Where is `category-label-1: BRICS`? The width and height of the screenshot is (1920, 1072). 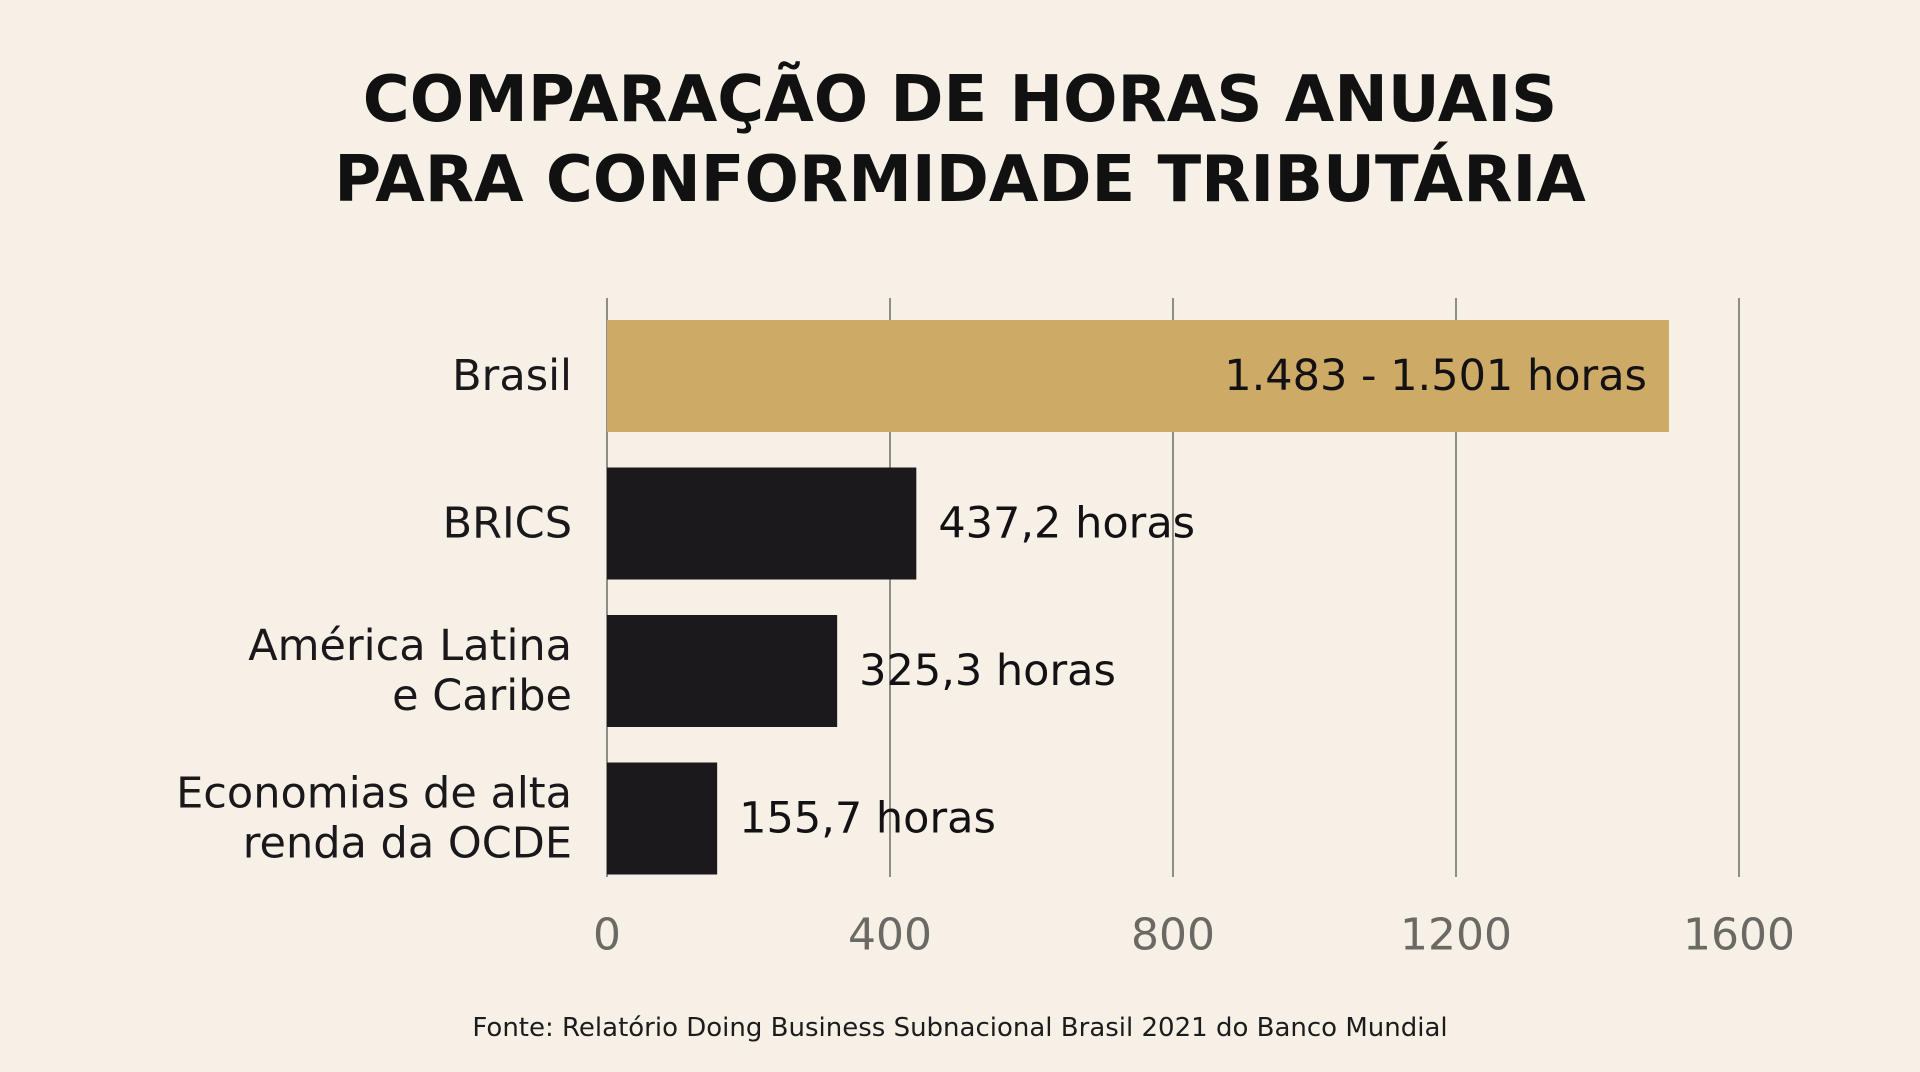 category-label-1: BRICS is located at coordinates (507, 524).